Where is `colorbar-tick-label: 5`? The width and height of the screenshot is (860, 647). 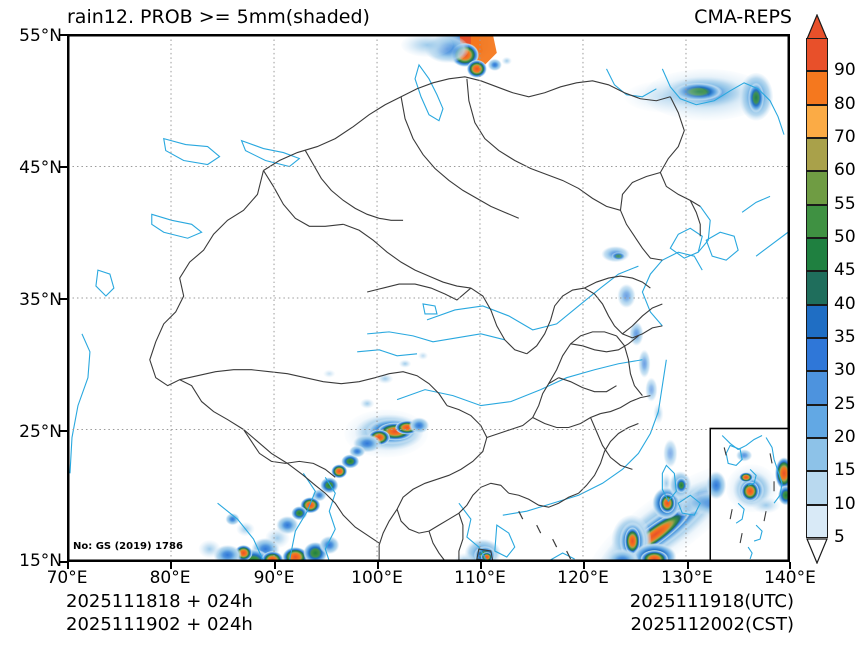
colorbar-tick-label: 5 is located at coordinates (839, 537).